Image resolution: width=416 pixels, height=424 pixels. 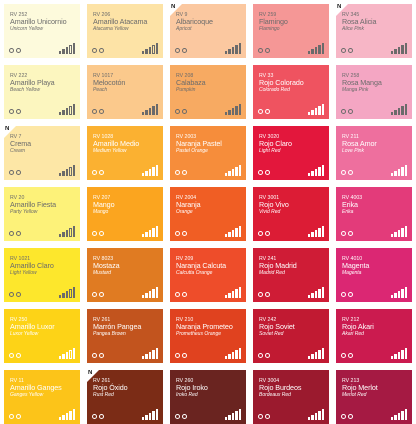 I want to click on color-swatch: RV 8023 Mostaza Mustard, so click(x=125, y=275).